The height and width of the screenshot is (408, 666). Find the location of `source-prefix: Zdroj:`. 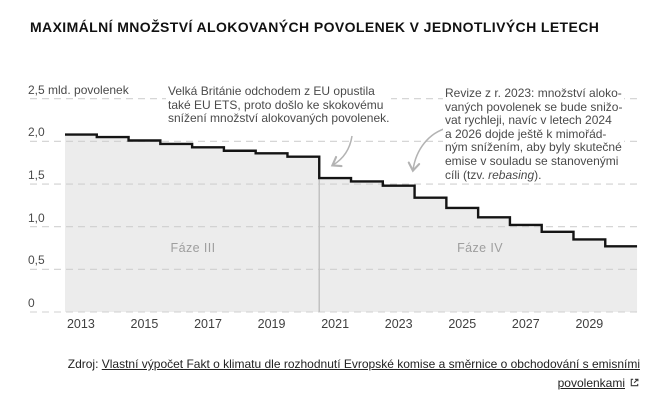

source-prefix: Zdroj: is located at coordinates (84, 364).